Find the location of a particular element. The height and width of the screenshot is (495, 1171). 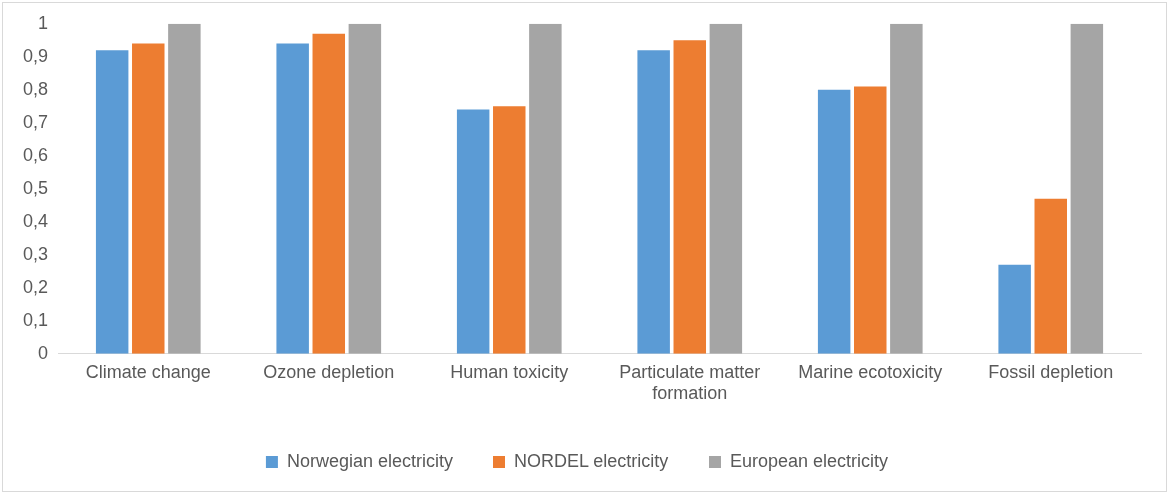

y-tick-label: 0,5 is located at coordinates (35, 187).